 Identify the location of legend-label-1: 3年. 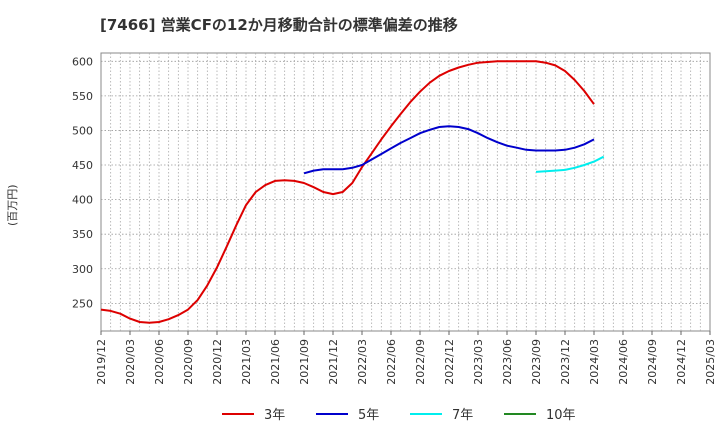
(274, 415).